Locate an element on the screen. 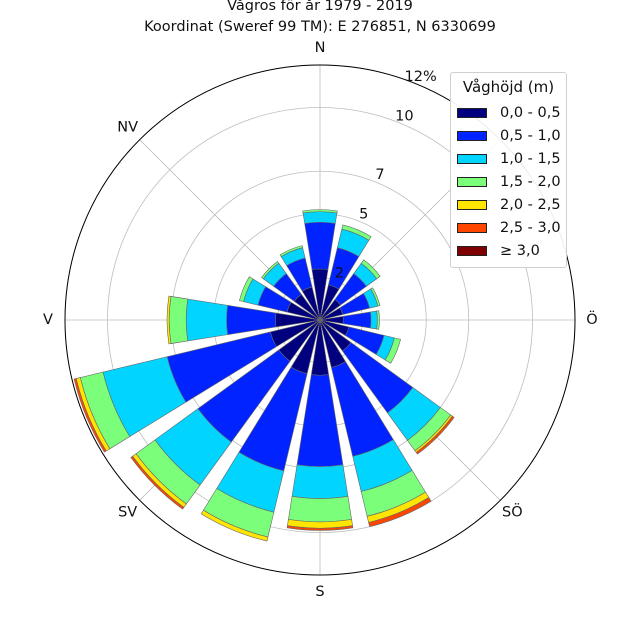 This screenshot has width=640, height=640. rose-sector-NNÖ-3 is located at coordinates (356, 232).